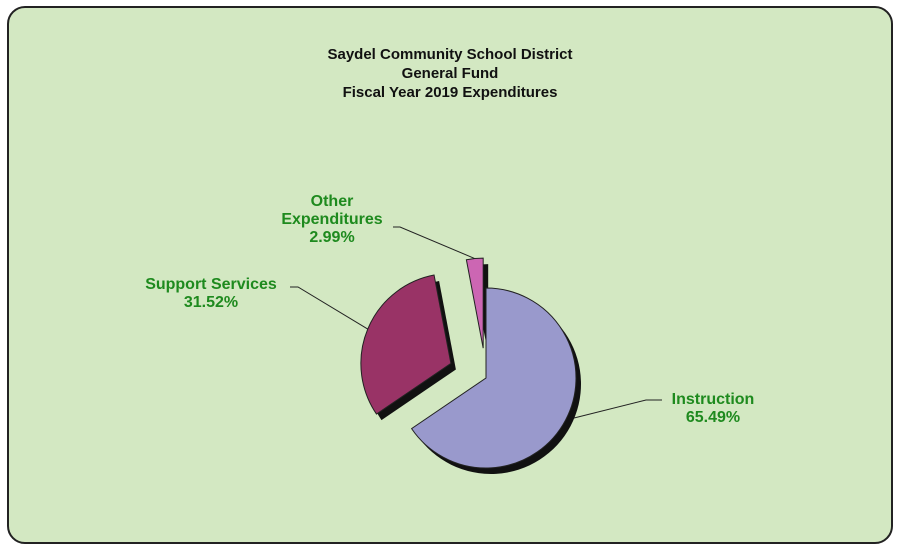 This screenshot has height=548, width=897. Describe the element at coordinates (713, 399) in the screenshot. I see `slice-label-instruction-name: Instruction` at that location.